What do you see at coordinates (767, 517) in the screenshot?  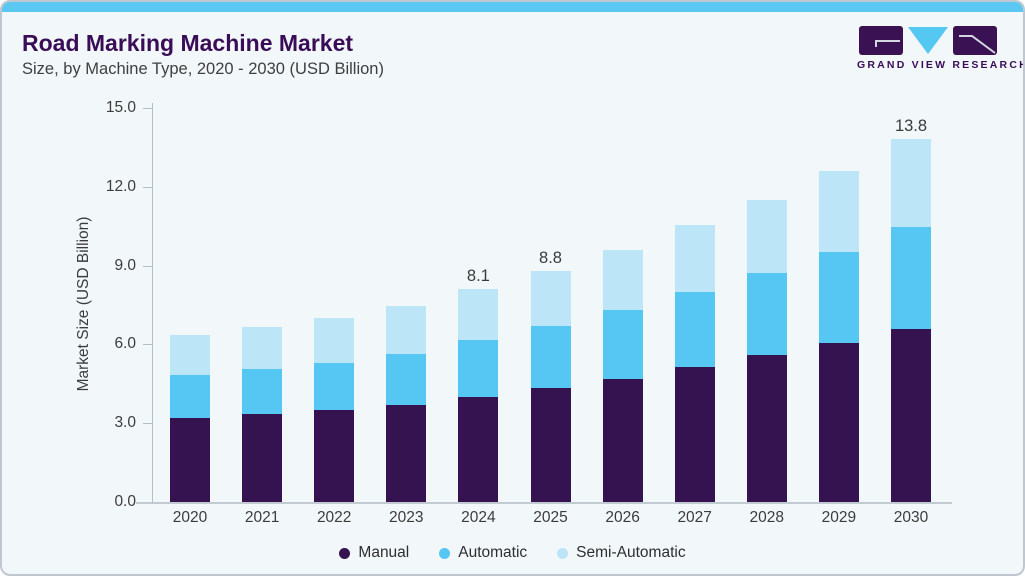 I see `x-tick-label: 2028` at bounding box center [767, 517].